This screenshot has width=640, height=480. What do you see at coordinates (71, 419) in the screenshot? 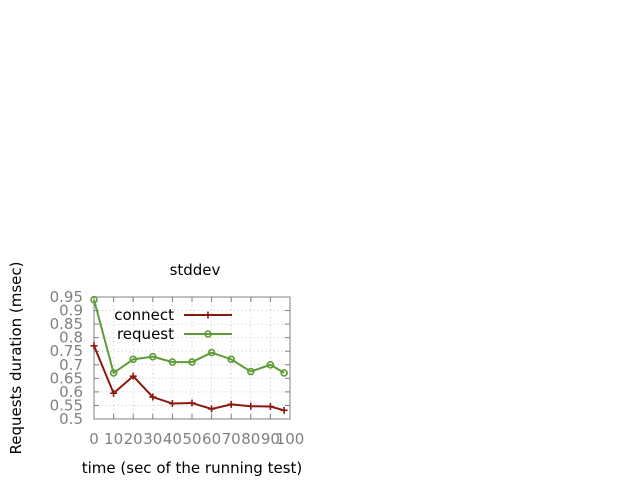
I see `y-tick-label: 0.5` at bounding box center [71, 419].